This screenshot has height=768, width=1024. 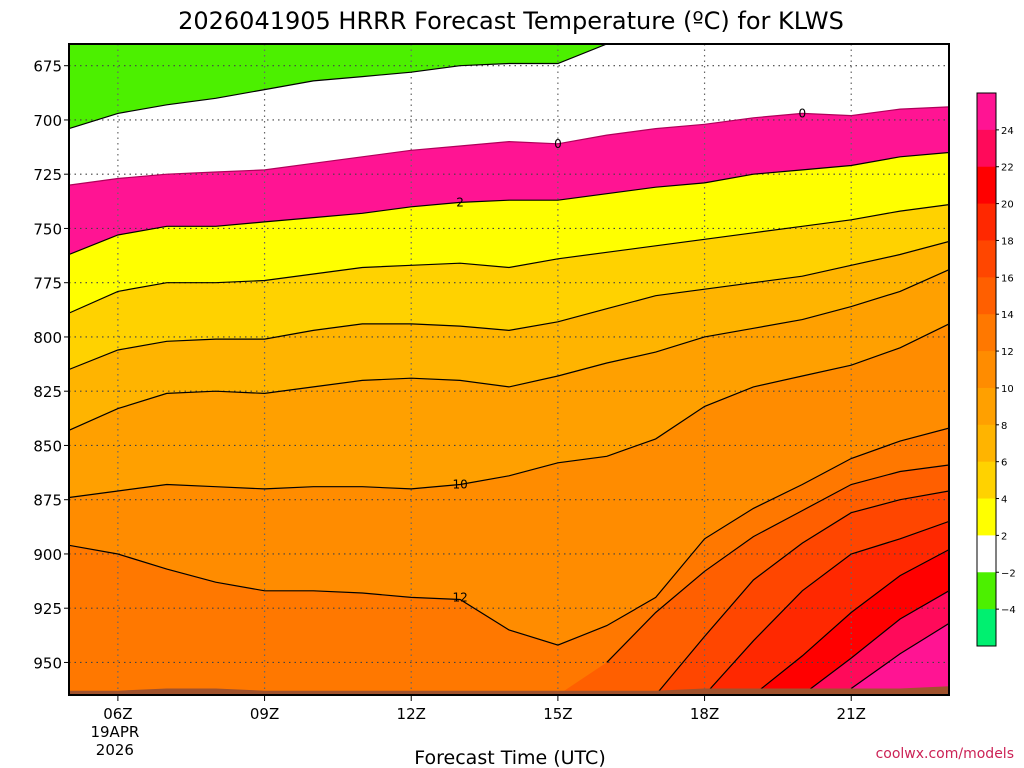 I want to click on y-tick-label-750: 750, so click(x=47, y=229).